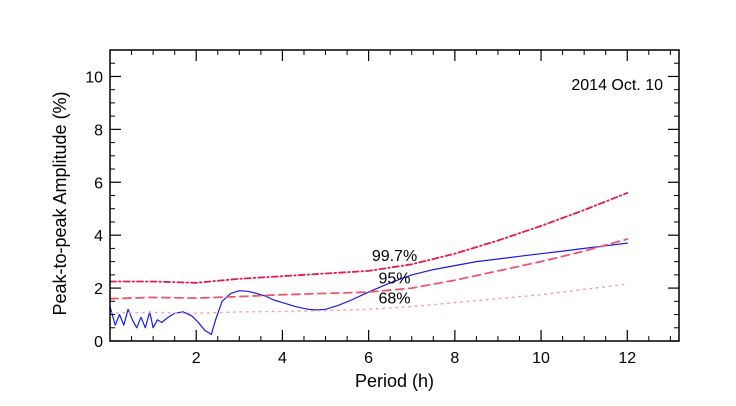 Image resolution: width=736 pixels, height=406 pixels. What do you see at coordinates (98, 236) in the screenshot?
I see `y-tick-label: 4` at bounding box center [98, 236].